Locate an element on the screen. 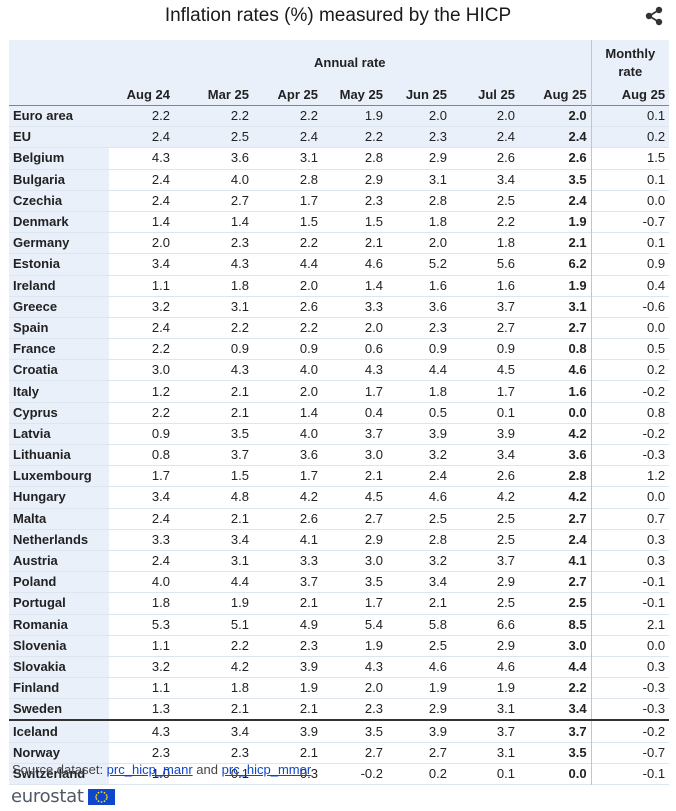  table-row: Germany 2.0 2.3 2.2 2.1 2.0 1.8 2.1 0.1 is located at coordinates (339, 243).